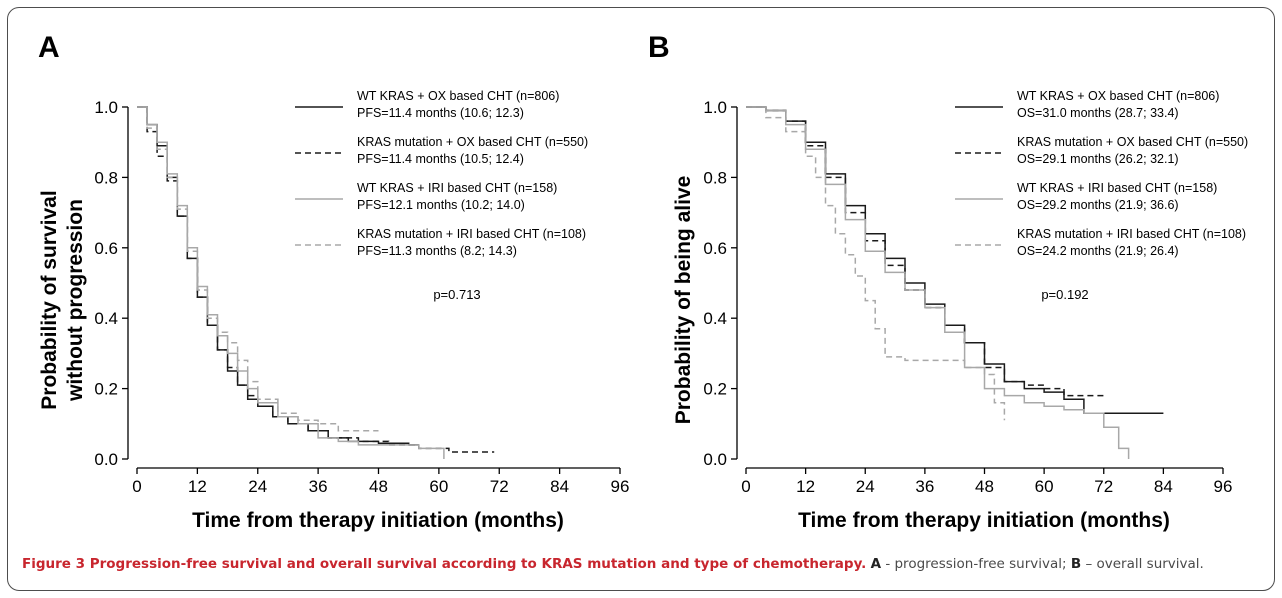  Describe the element at coordinates (1144, 564) in the screenshot. I see `caption-b-text: – overall survival.` at that location.